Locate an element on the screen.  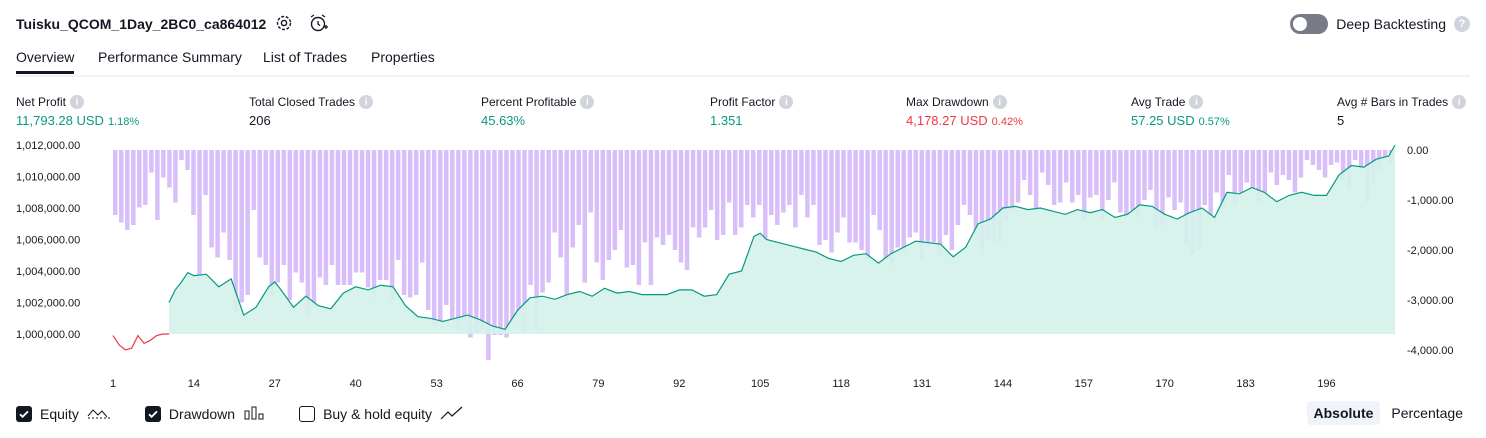
left-axis-tick-label: 1,012,000.00 is located at coordinates (48, 146).